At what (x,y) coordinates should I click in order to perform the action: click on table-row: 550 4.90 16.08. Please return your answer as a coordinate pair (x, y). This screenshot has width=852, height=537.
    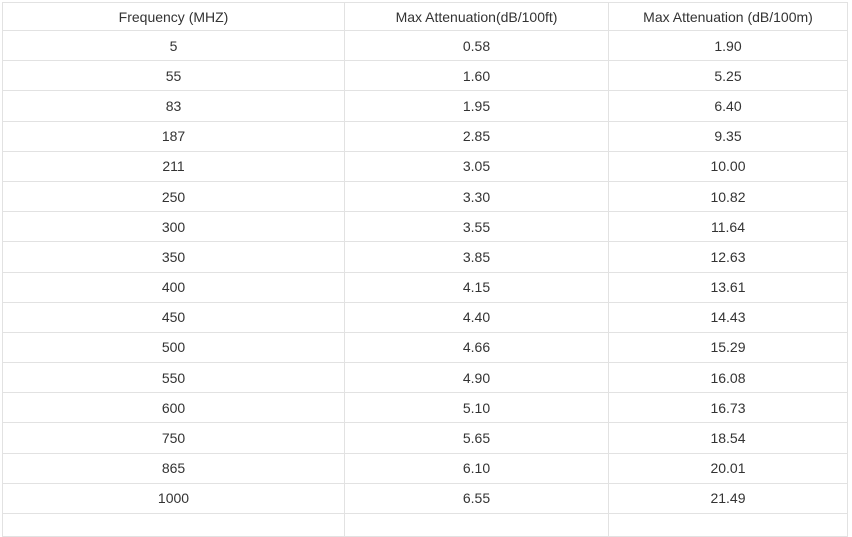
    Looking at the image, I should click on (425, 378).